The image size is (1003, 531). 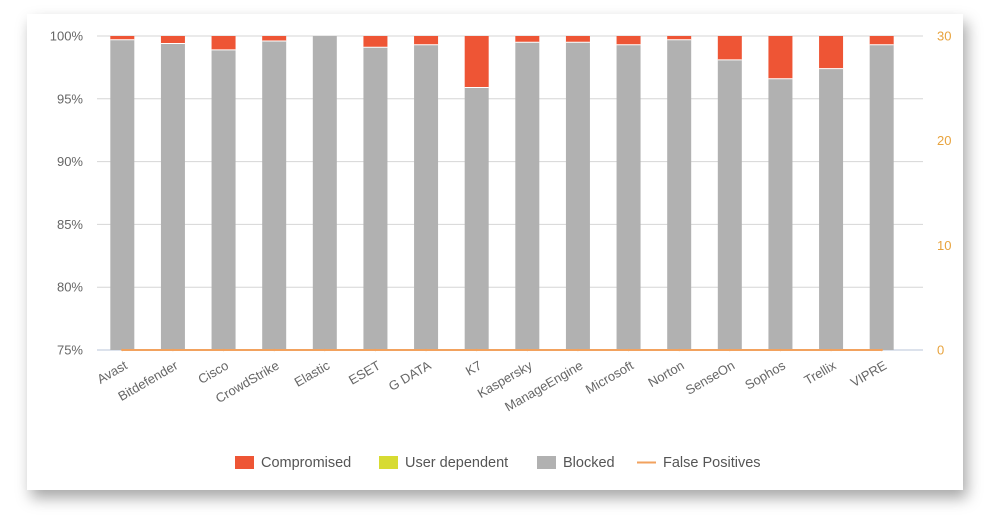 What do you see at coordinates (375, 42) in the screenshot?
I see `bar-compromised-eset` at bounding box center [375, 42].